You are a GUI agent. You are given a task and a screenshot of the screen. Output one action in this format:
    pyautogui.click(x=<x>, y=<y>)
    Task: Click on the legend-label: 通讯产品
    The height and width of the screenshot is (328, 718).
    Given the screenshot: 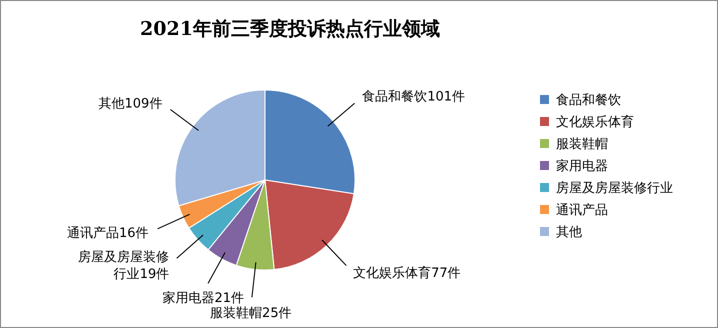 What is the action you would take?
    pyautogui.click(x=582, y=210)
    